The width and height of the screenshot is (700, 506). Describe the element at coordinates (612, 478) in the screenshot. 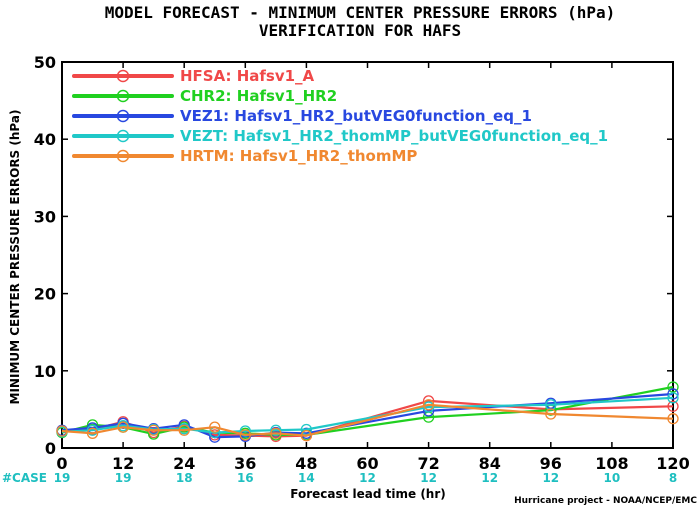

I see `case-count-value: 10` at that location.